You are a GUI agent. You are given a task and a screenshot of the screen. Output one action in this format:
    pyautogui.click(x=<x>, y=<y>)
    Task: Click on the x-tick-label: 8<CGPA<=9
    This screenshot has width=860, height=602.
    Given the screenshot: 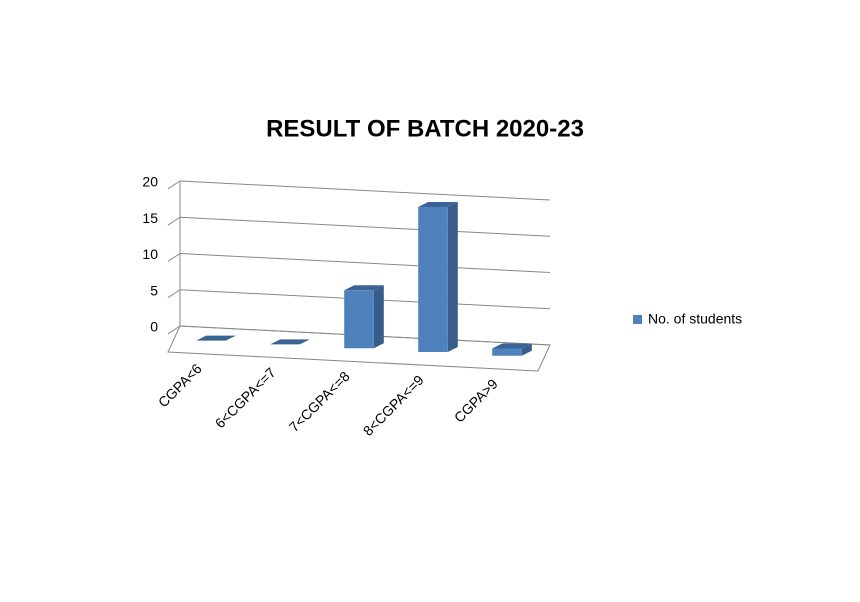 What is the action you would take?
    pyautogui.click(x=393, y=405)
    